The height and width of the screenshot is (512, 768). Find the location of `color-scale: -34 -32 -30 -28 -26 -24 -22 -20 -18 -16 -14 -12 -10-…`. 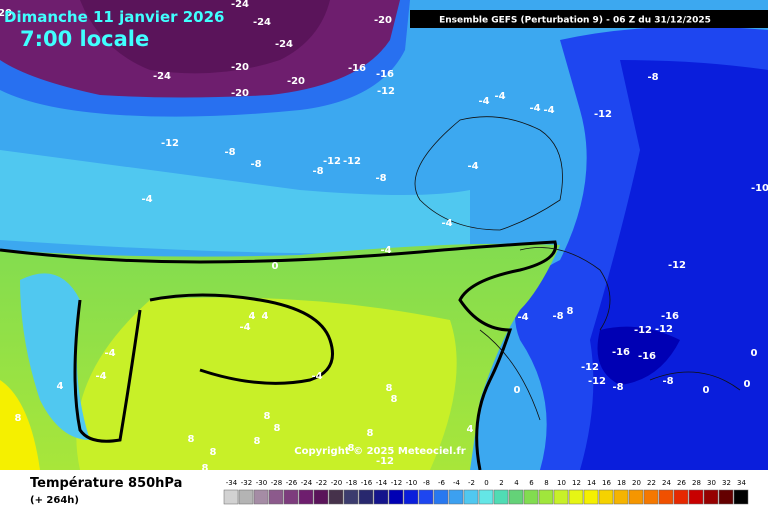

color-scale: -34 -32 -30 -28 -26 -24 -22 -20 -18 -16 -14 -12 -10-… is located at coordinates (486, 492).